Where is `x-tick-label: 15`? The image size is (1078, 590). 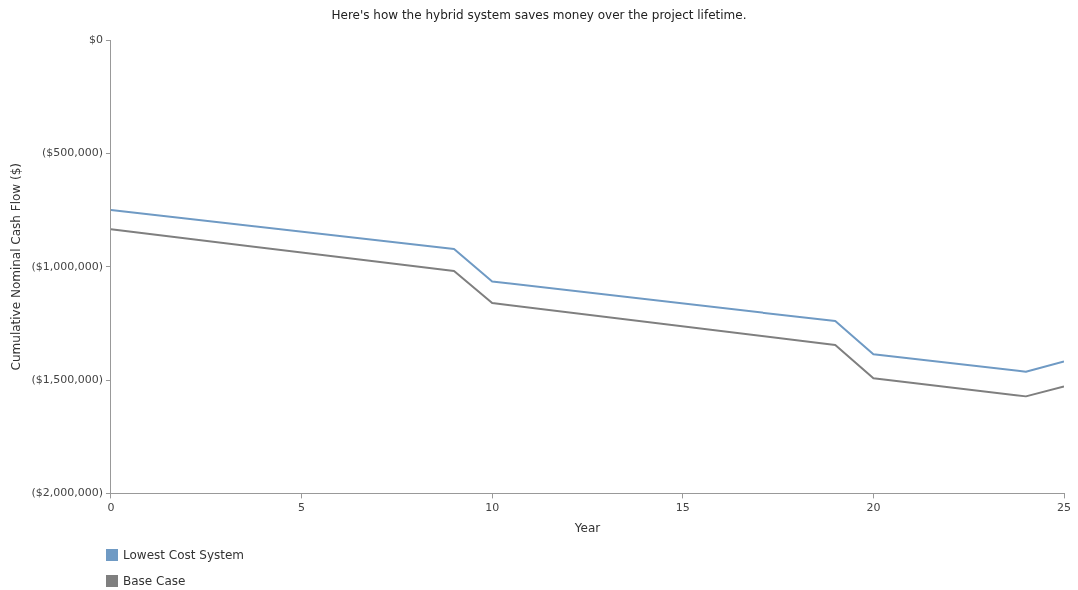
x-tick-label: 15 is located at coordinates (682, 507).